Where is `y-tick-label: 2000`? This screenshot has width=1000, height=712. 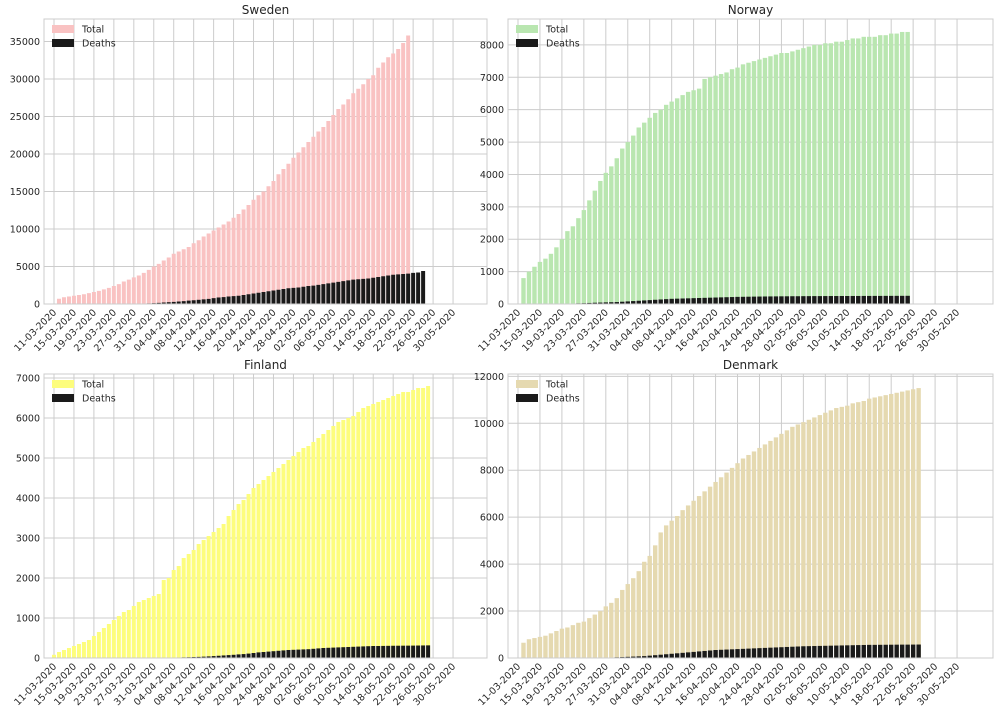
y-tick-label: 2000 is located at coordinates (28, 579).